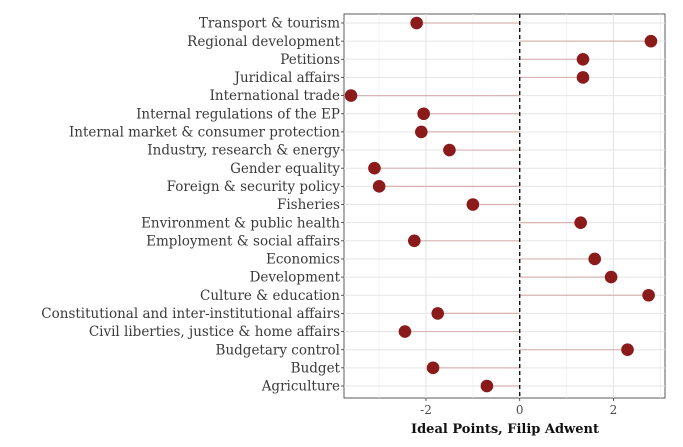 The width and height of the screenshot is (683, 447). I want to click on category-label: Fisheries, so click(308, 205).